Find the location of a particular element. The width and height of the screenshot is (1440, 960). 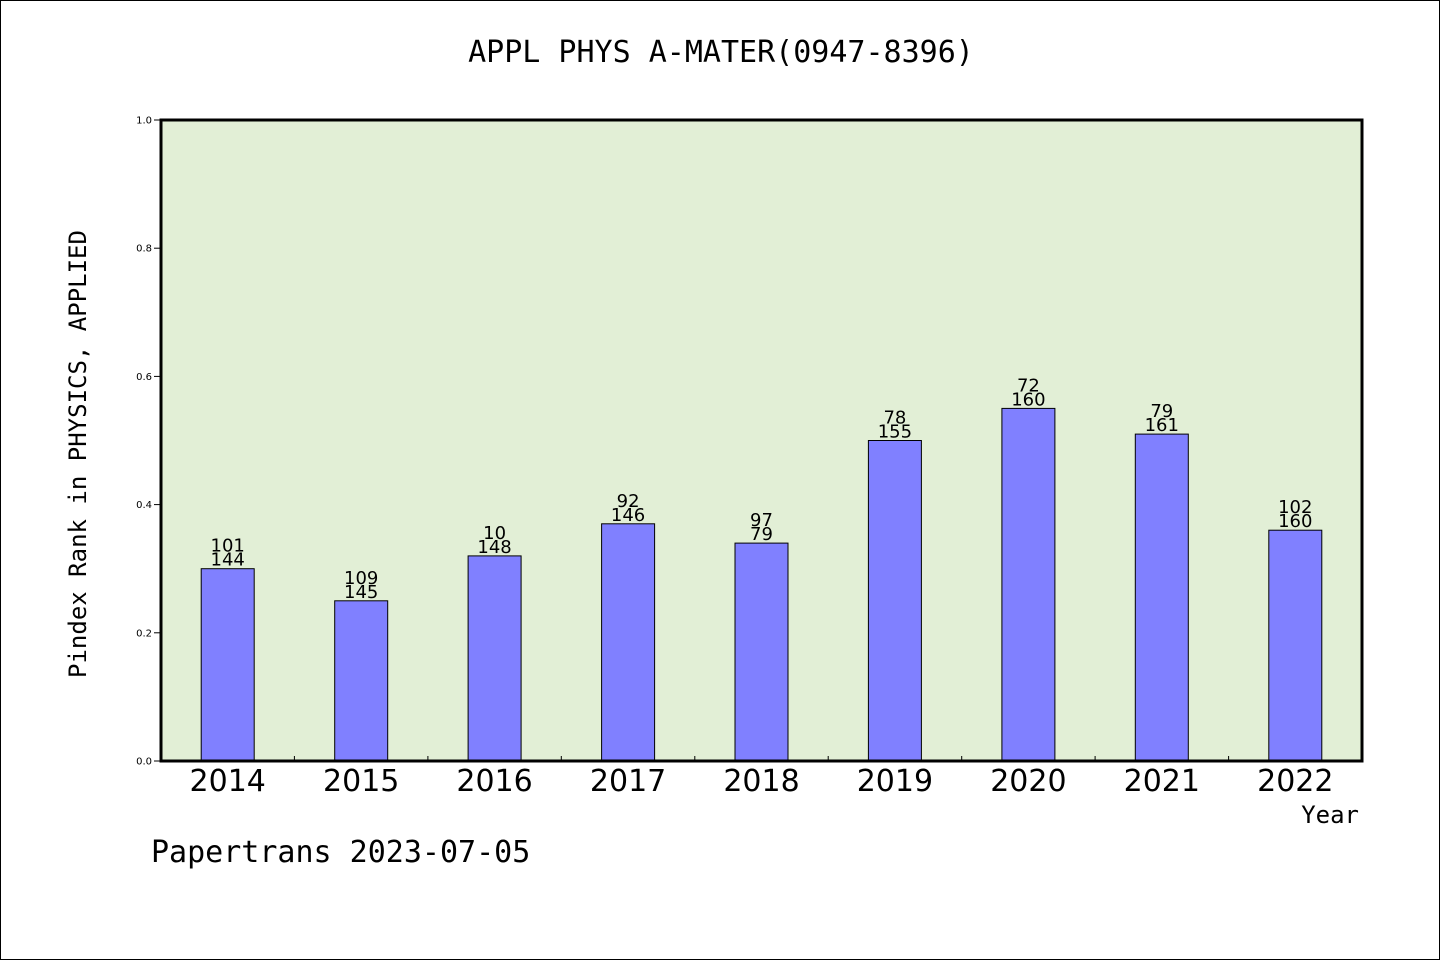

y-tick-label-1.0: 1.0 is located at coordinates (144, 121).